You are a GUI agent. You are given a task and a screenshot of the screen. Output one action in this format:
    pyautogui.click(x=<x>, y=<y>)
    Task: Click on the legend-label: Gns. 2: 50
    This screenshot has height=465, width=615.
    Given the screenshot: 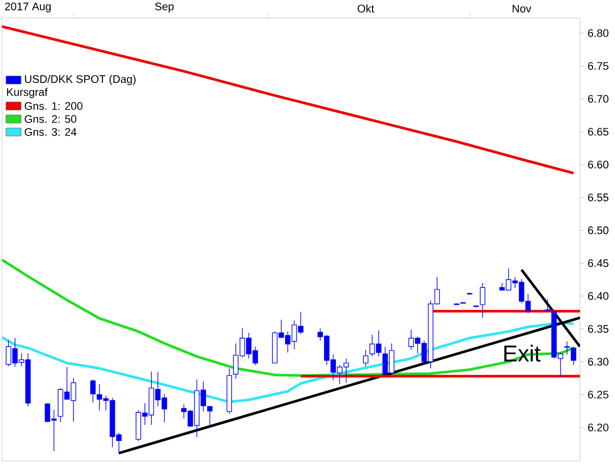 What is the action you would take?
    pyautogui.click(x=50, y=119)
    